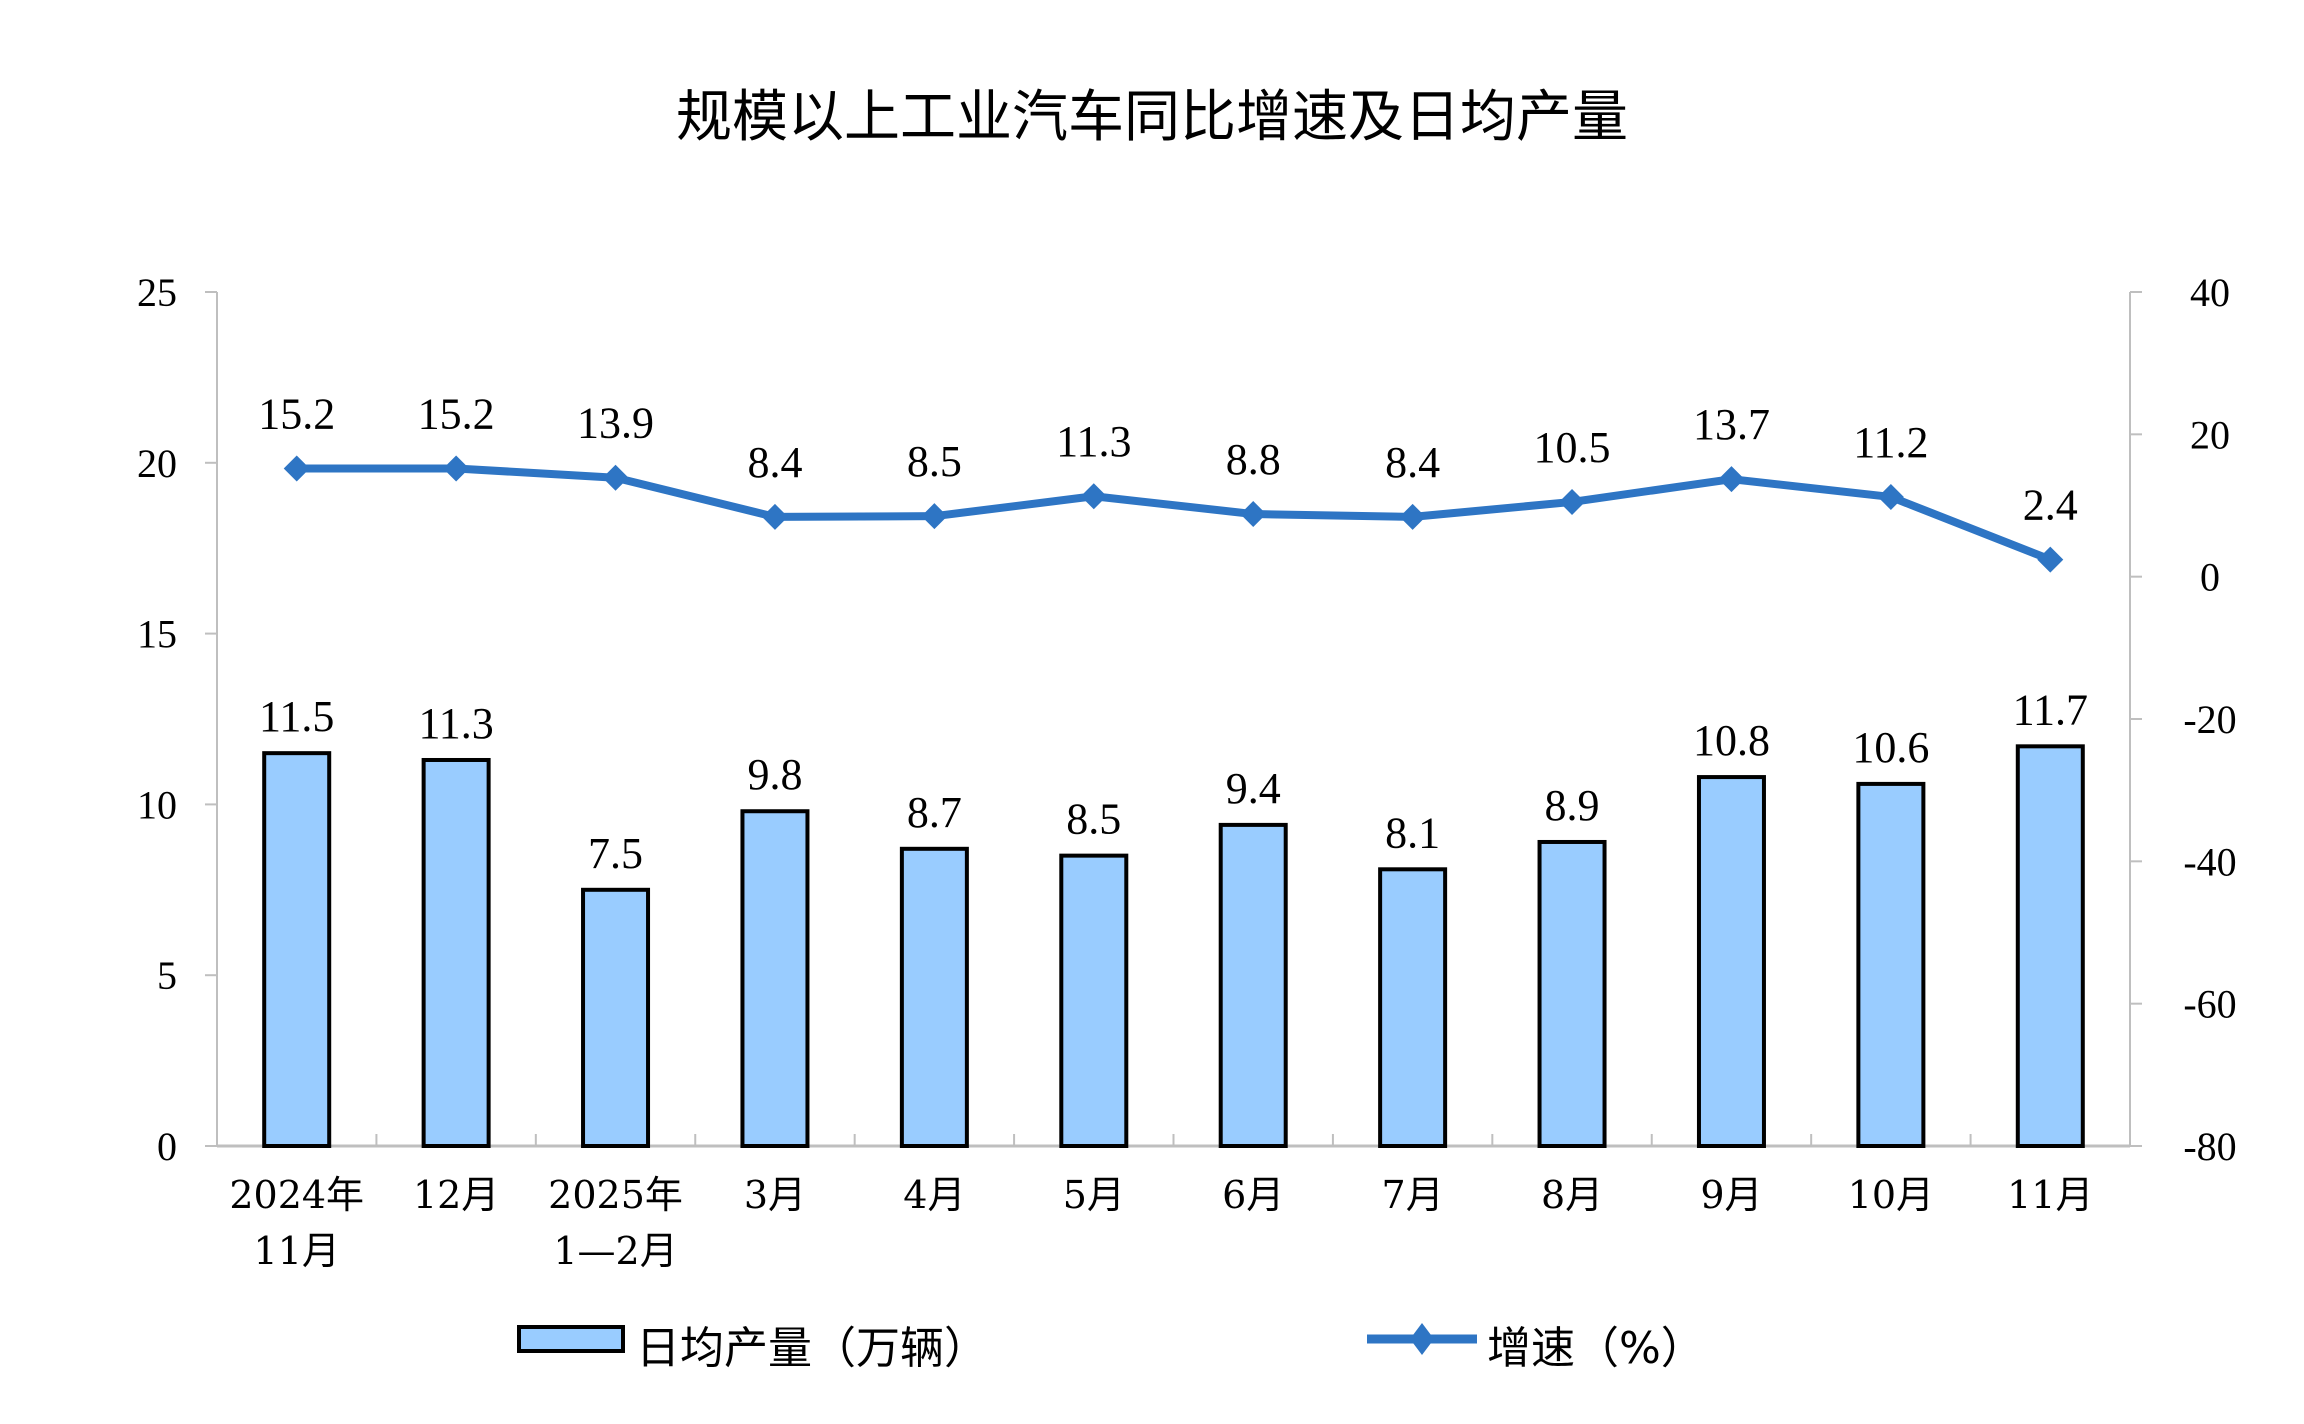 Image resolution: width=2304 pixels, height=1424 pixels. I want to click on left-tick-label: 5, so click(167, 975).